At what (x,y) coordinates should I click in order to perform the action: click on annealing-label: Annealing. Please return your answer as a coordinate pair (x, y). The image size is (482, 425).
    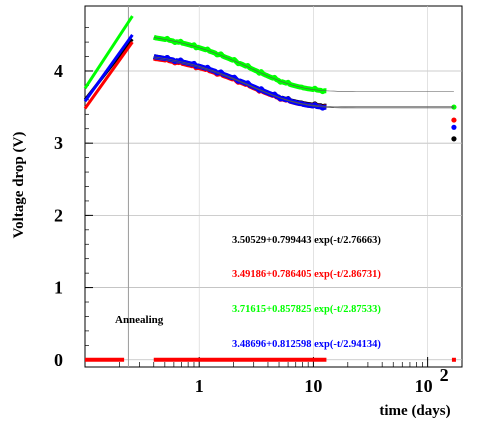
    Looking at the image, I should click on (139, 320).